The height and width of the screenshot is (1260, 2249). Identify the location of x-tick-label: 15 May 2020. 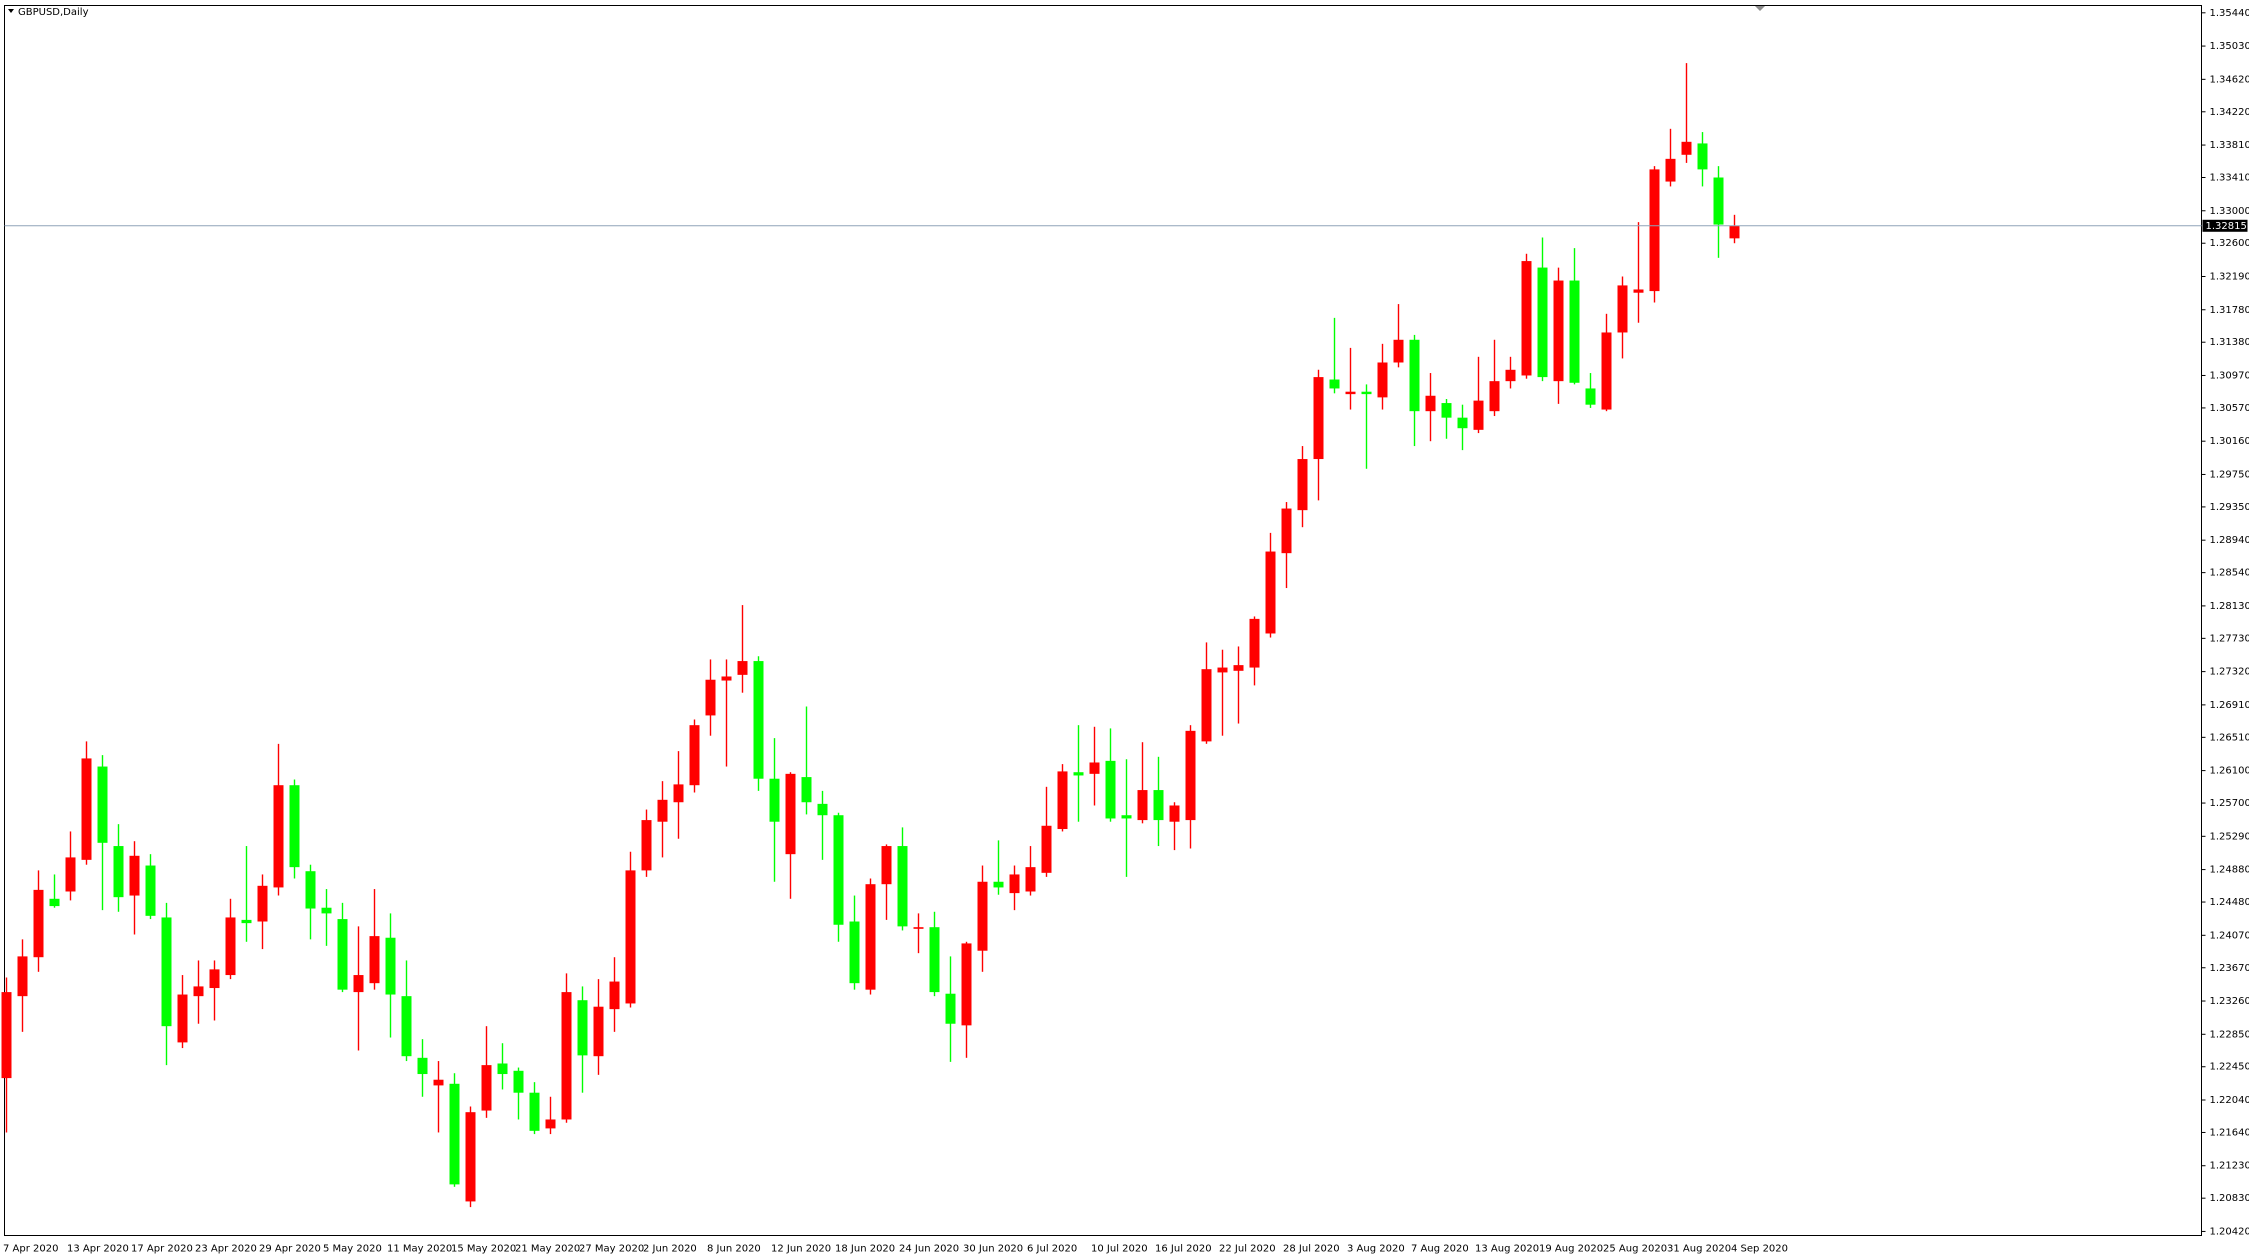
(483, 1249).